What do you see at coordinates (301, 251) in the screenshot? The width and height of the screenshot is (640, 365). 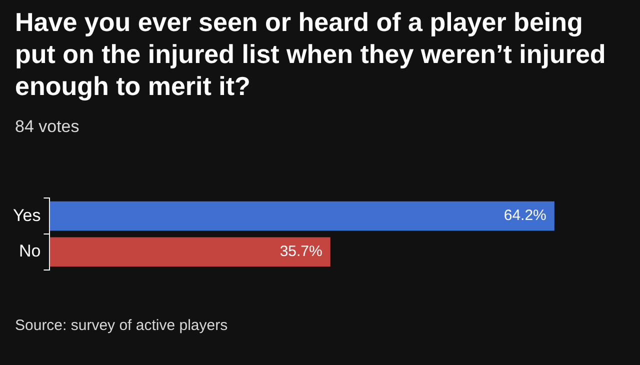 I see `data-label: 35.7%` at bounding box center [301, 251].